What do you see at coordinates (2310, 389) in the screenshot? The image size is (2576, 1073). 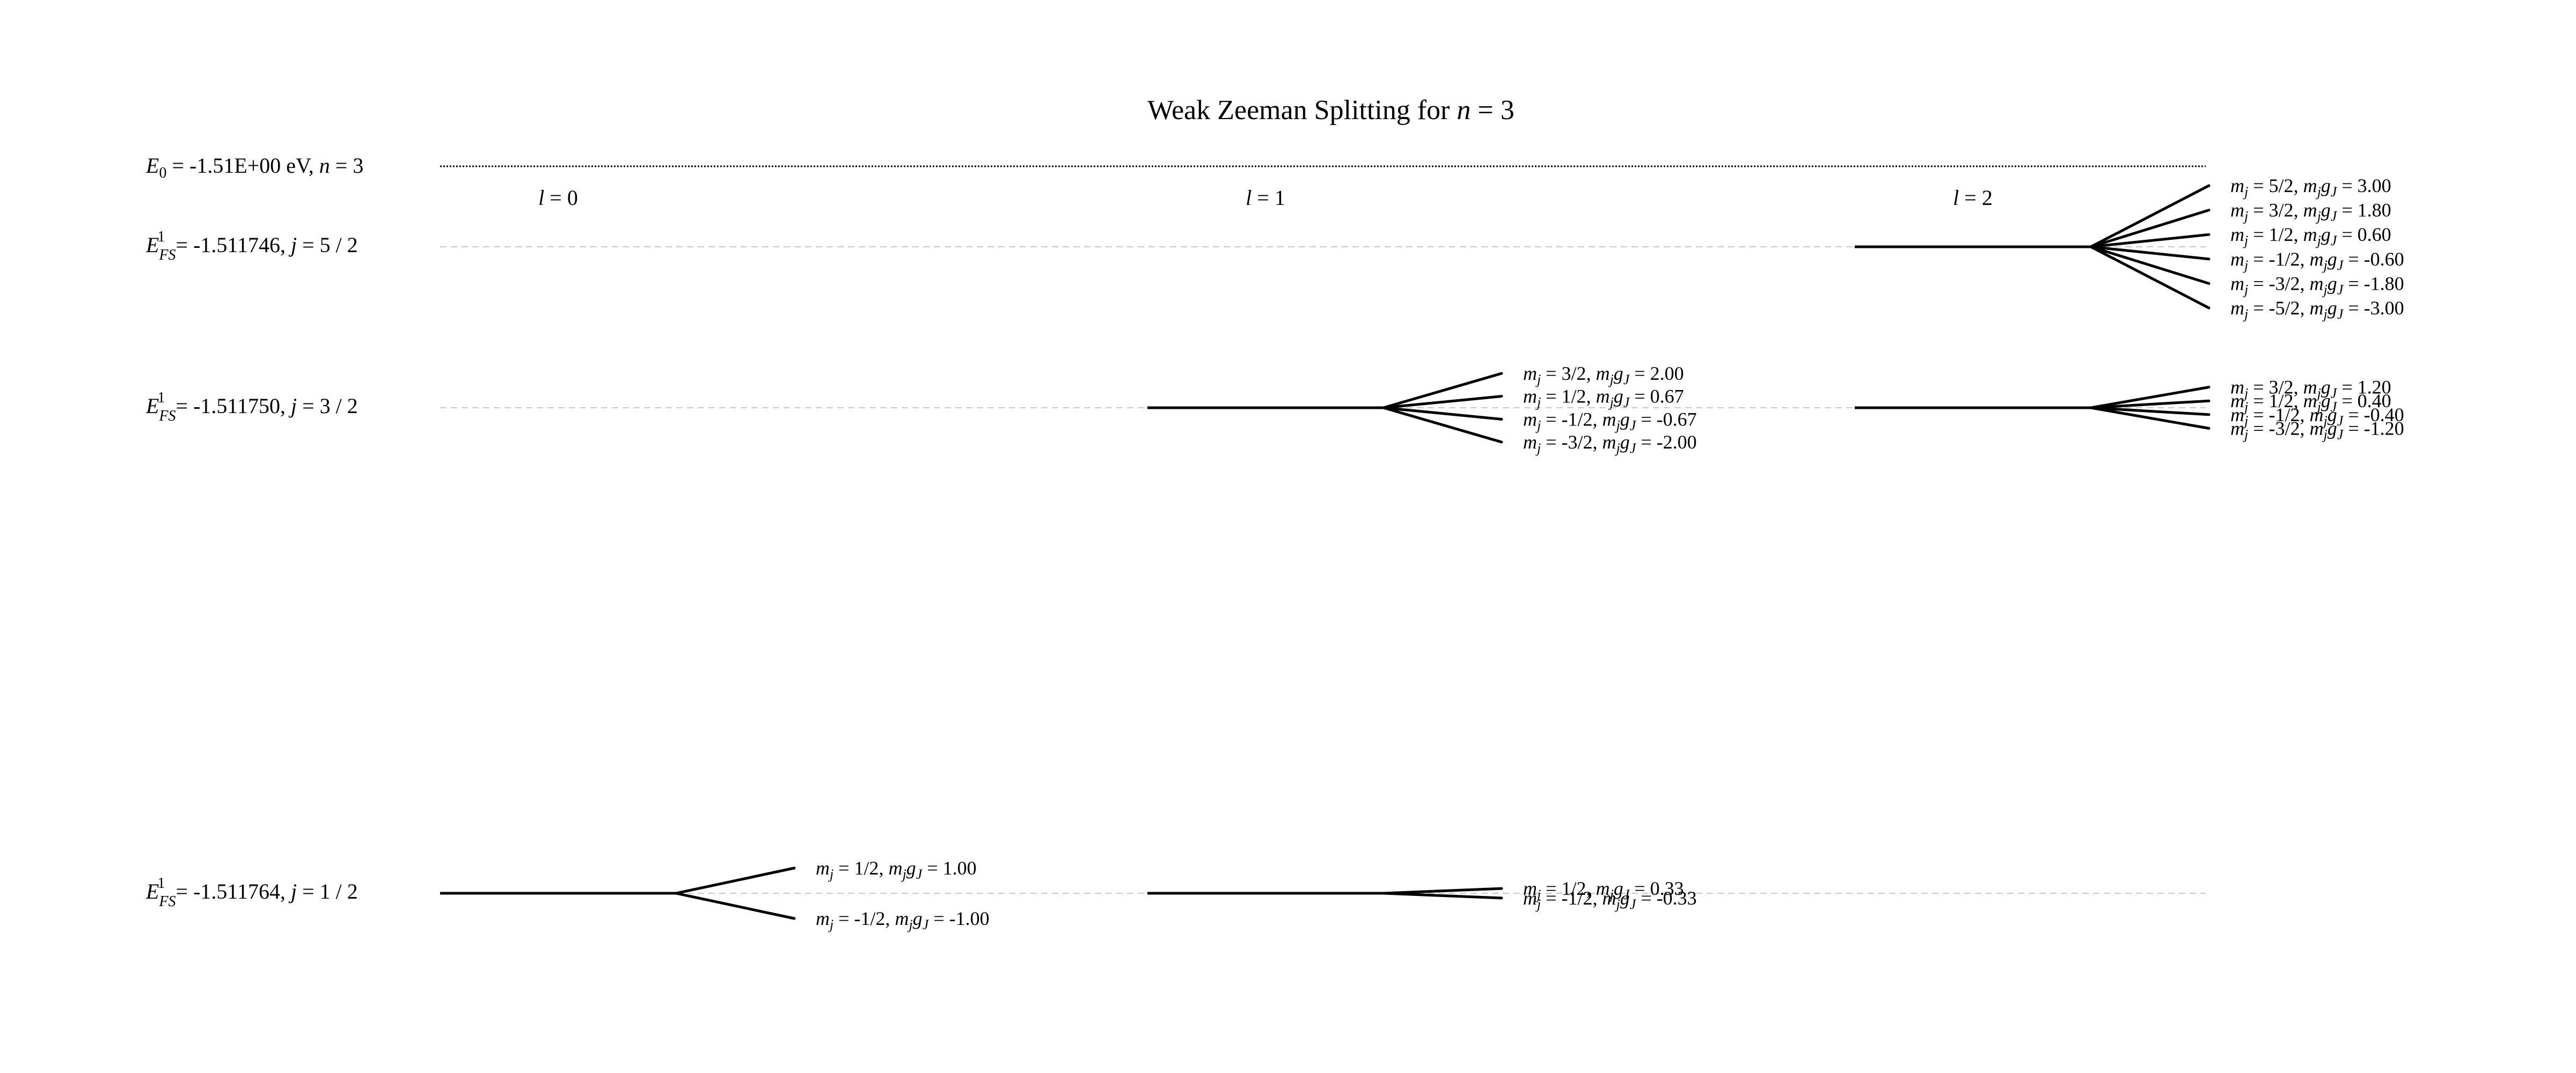 I see `zeeman-sublevel-label: mj = 3/2, mjgJ = 1.20` at bounding box center [2310, 389].